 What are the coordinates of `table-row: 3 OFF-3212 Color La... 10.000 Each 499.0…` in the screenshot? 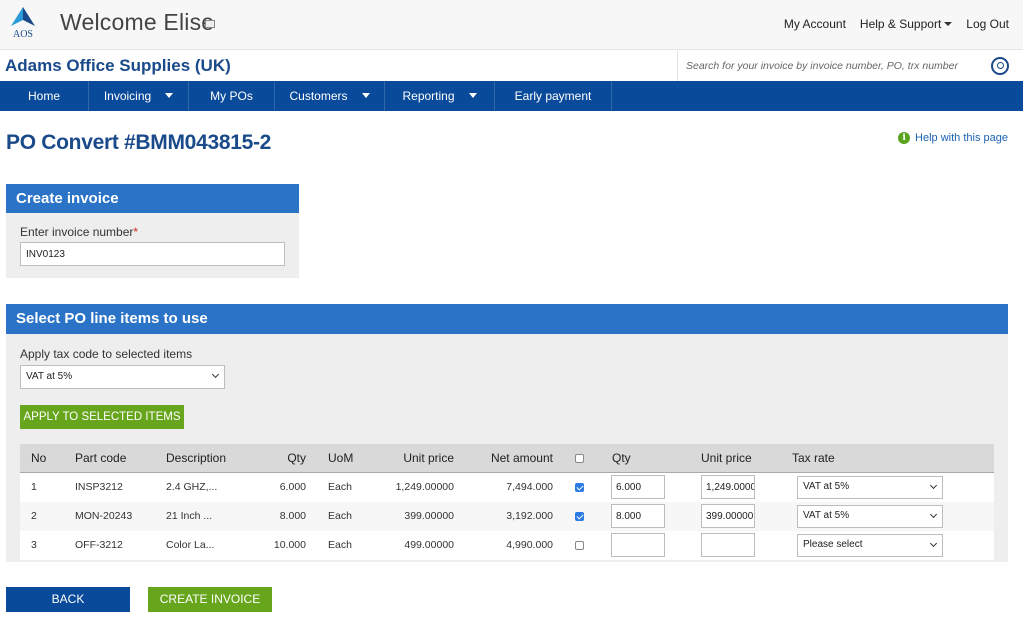 It's located at (507, 545).